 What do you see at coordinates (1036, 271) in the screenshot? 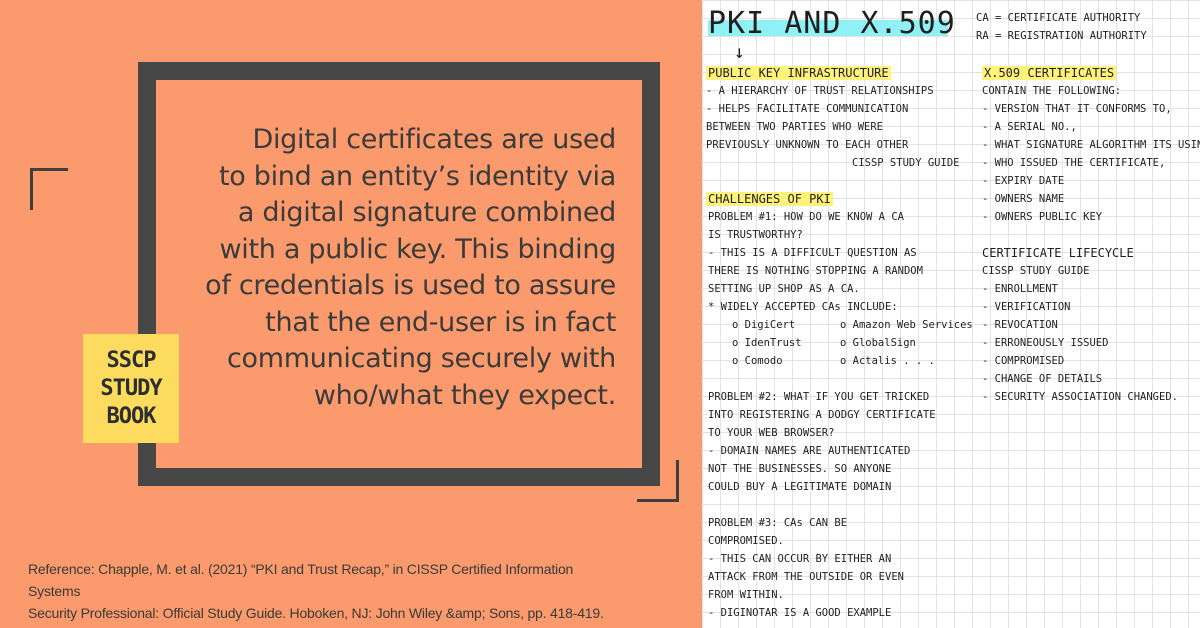
I see `lifecycle-line: CISSP STUDY GUIDE` at bounding box center [1036, 271].